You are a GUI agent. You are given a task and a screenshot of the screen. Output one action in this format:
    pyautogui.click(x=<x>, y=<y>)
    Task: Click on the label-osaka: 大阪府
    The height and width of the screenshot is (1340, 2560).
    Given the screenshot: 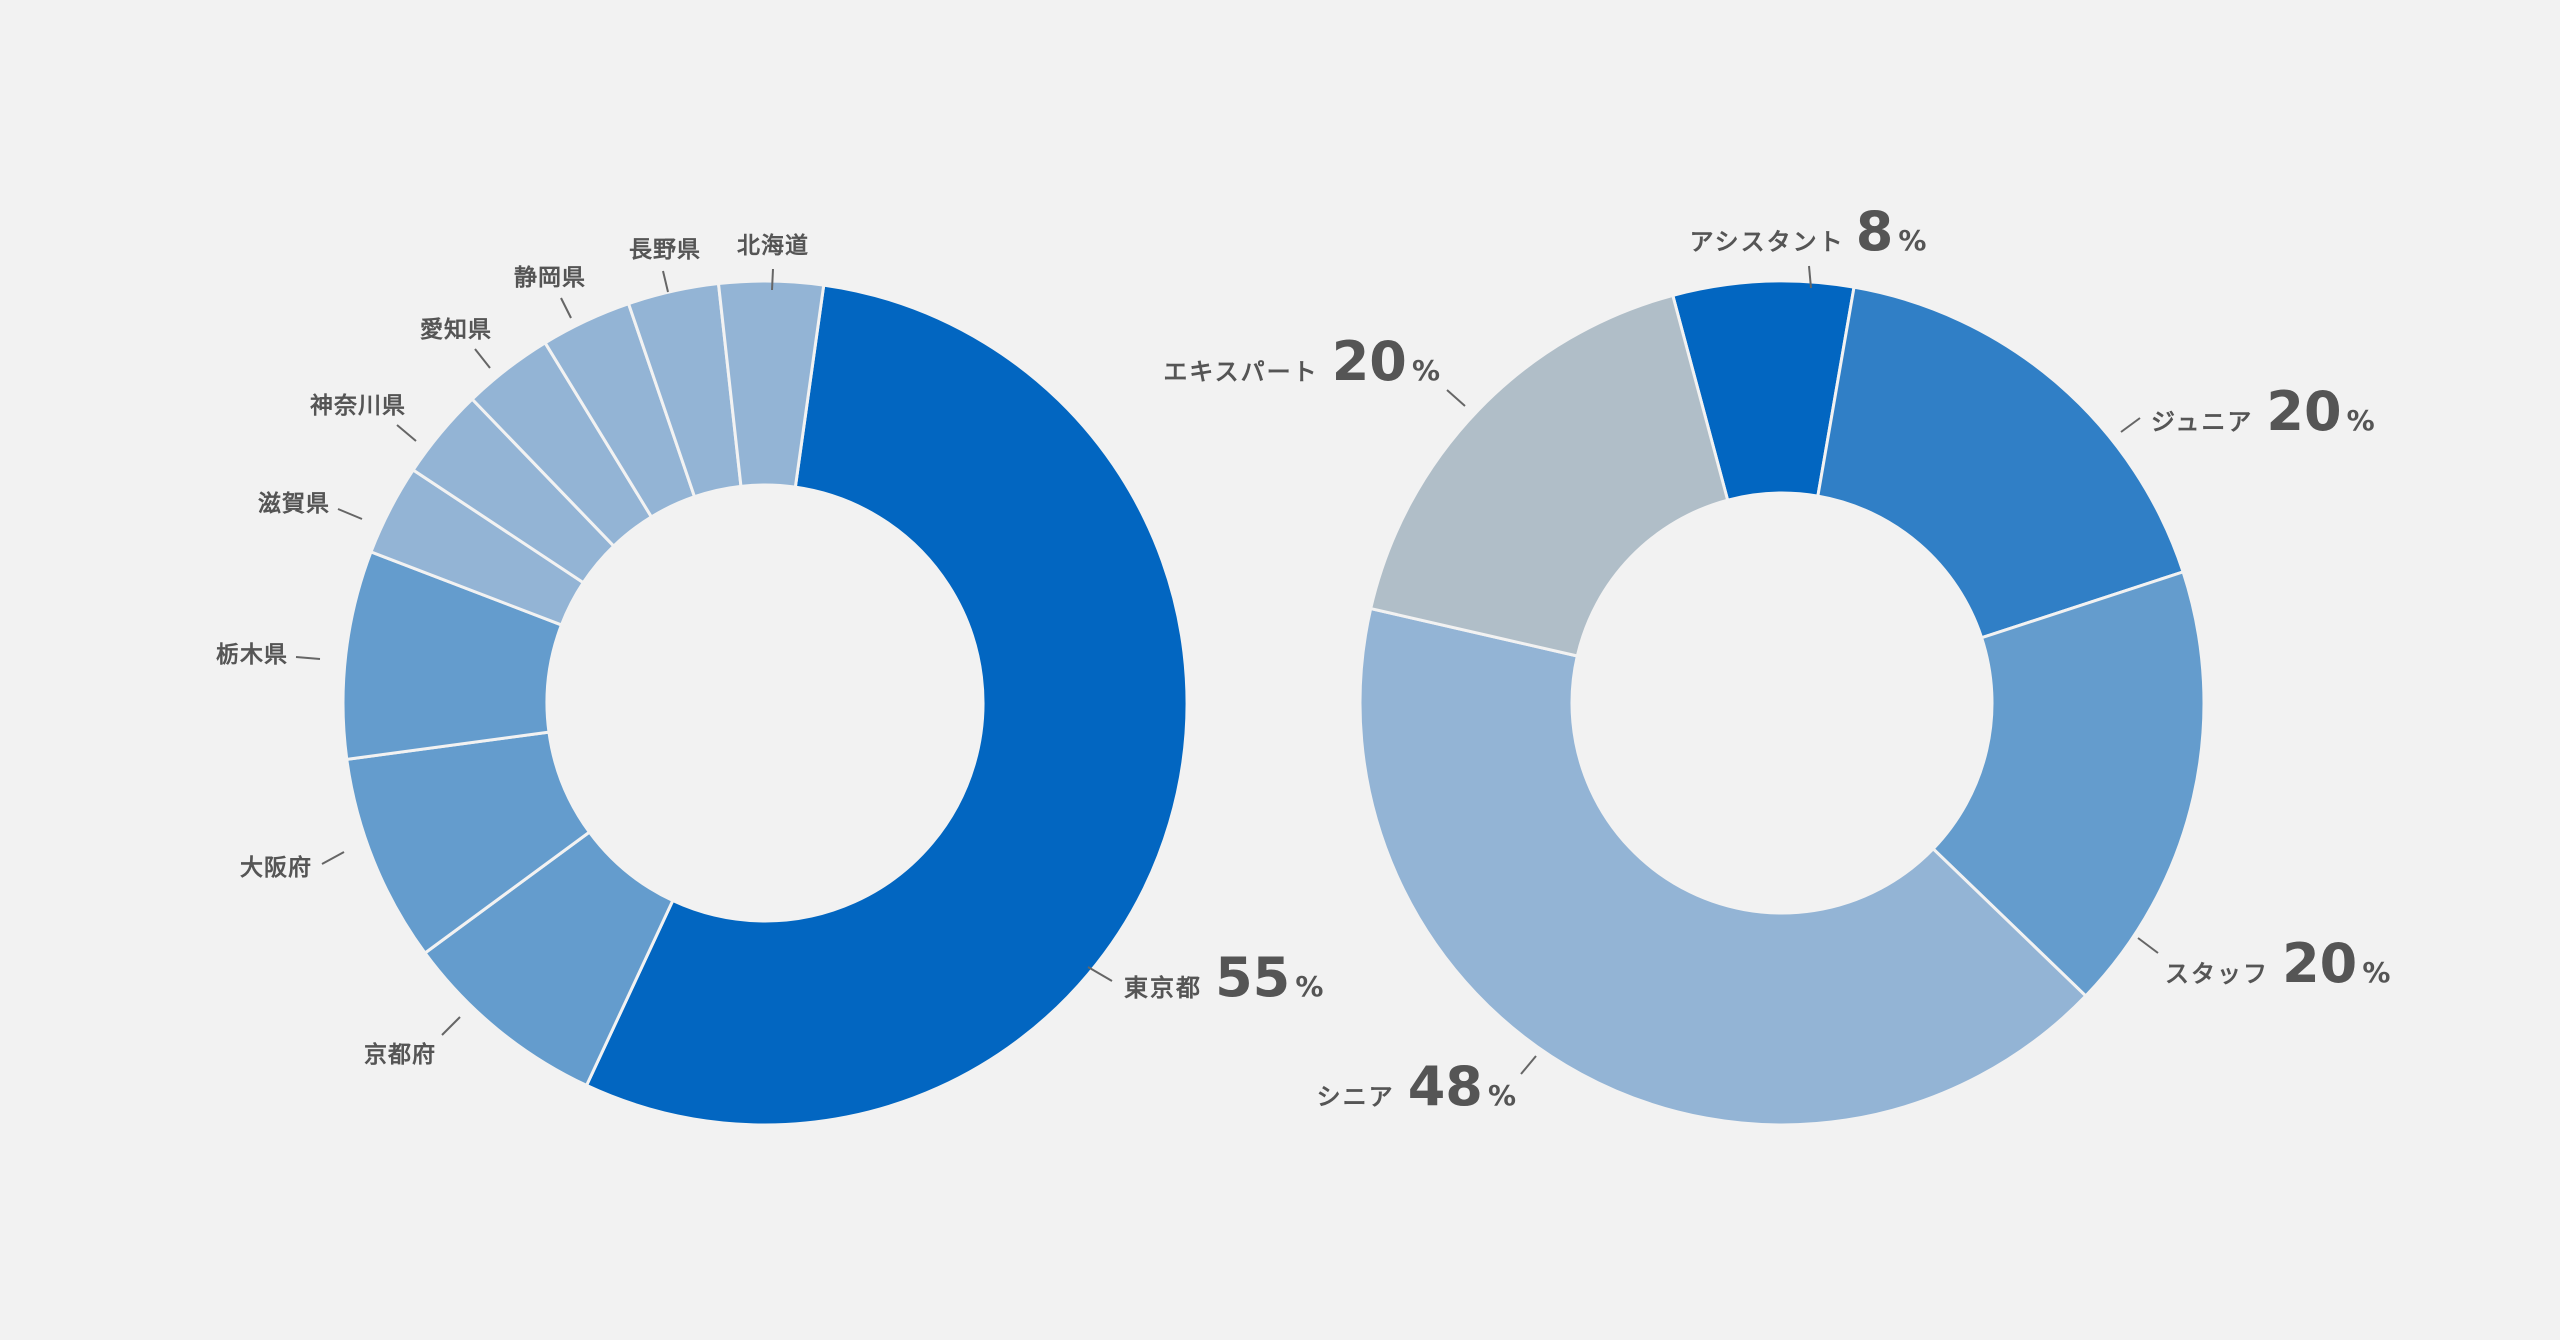 What is the action you would take?
    pyautogui.click(x=276, y=867)
    